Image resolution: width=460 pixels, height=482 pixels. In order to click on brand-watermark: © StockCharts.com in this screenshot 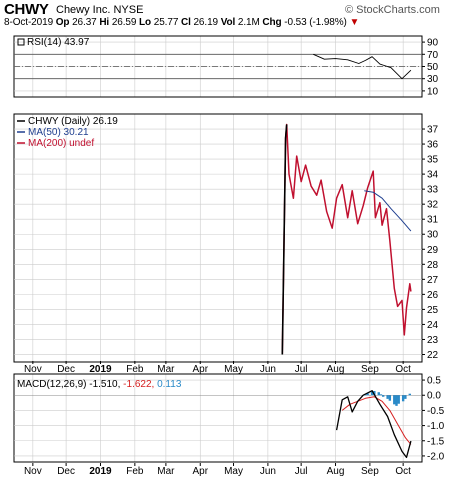, I will do `click(392, 10)`.